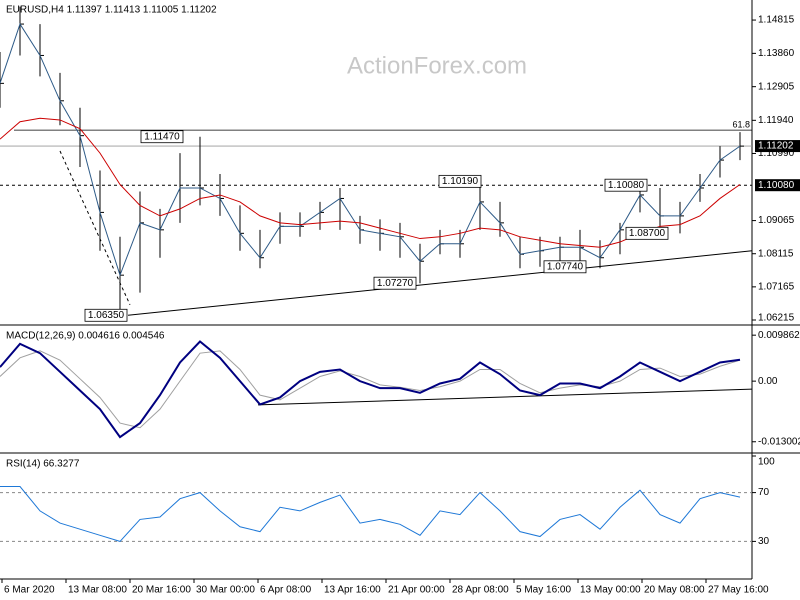  Describe the element at coordinates (776, 86) in the screenshot. I see `y-tick-label: 1.12905` at that location.